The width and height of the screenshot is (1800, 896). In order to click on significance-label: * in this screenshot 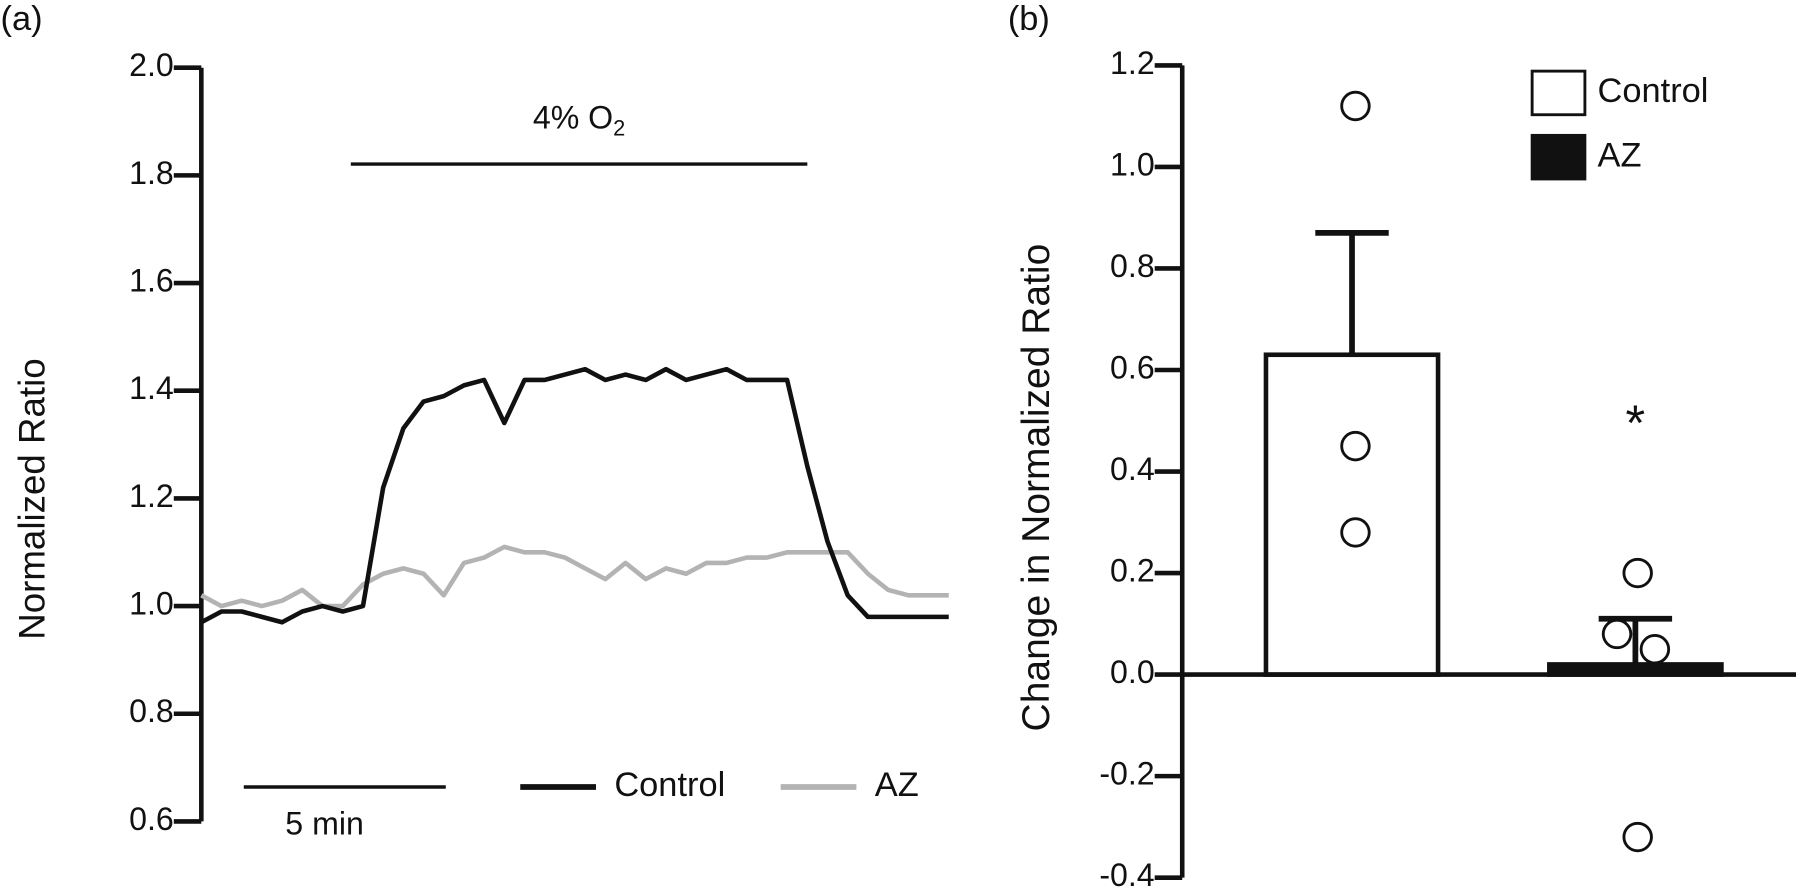, I will do `click(1636, 422)`.